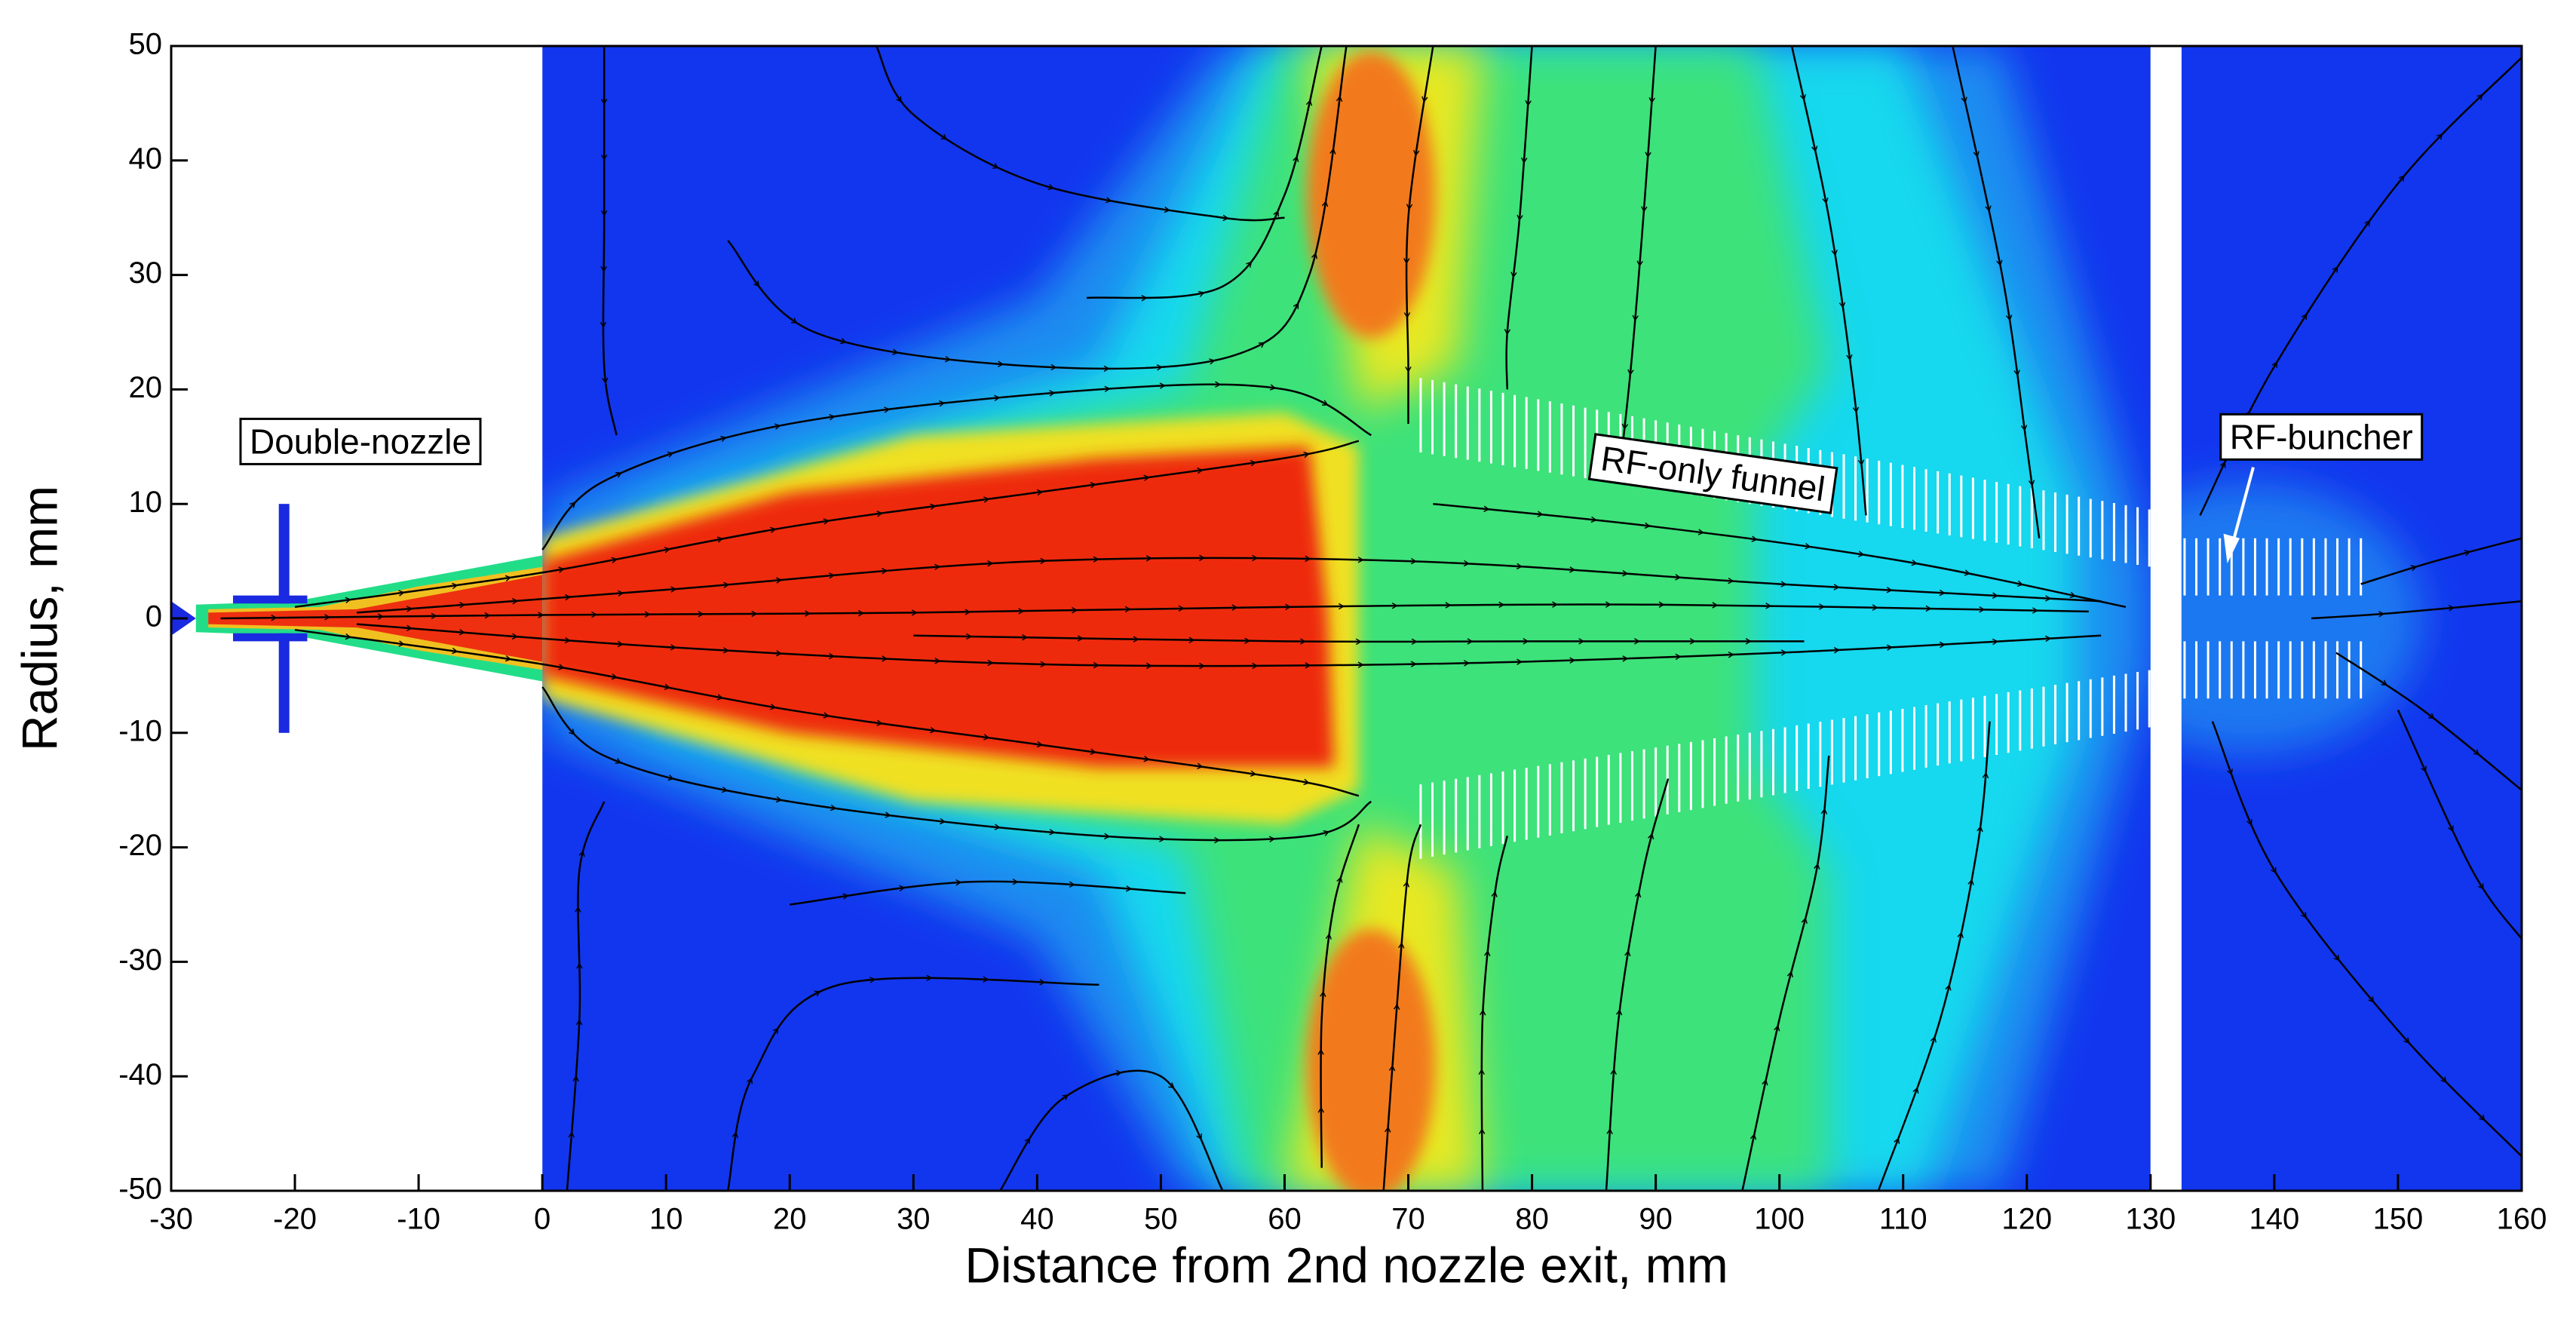  I want to click on y-tick-label: -10, so click(140, 730).